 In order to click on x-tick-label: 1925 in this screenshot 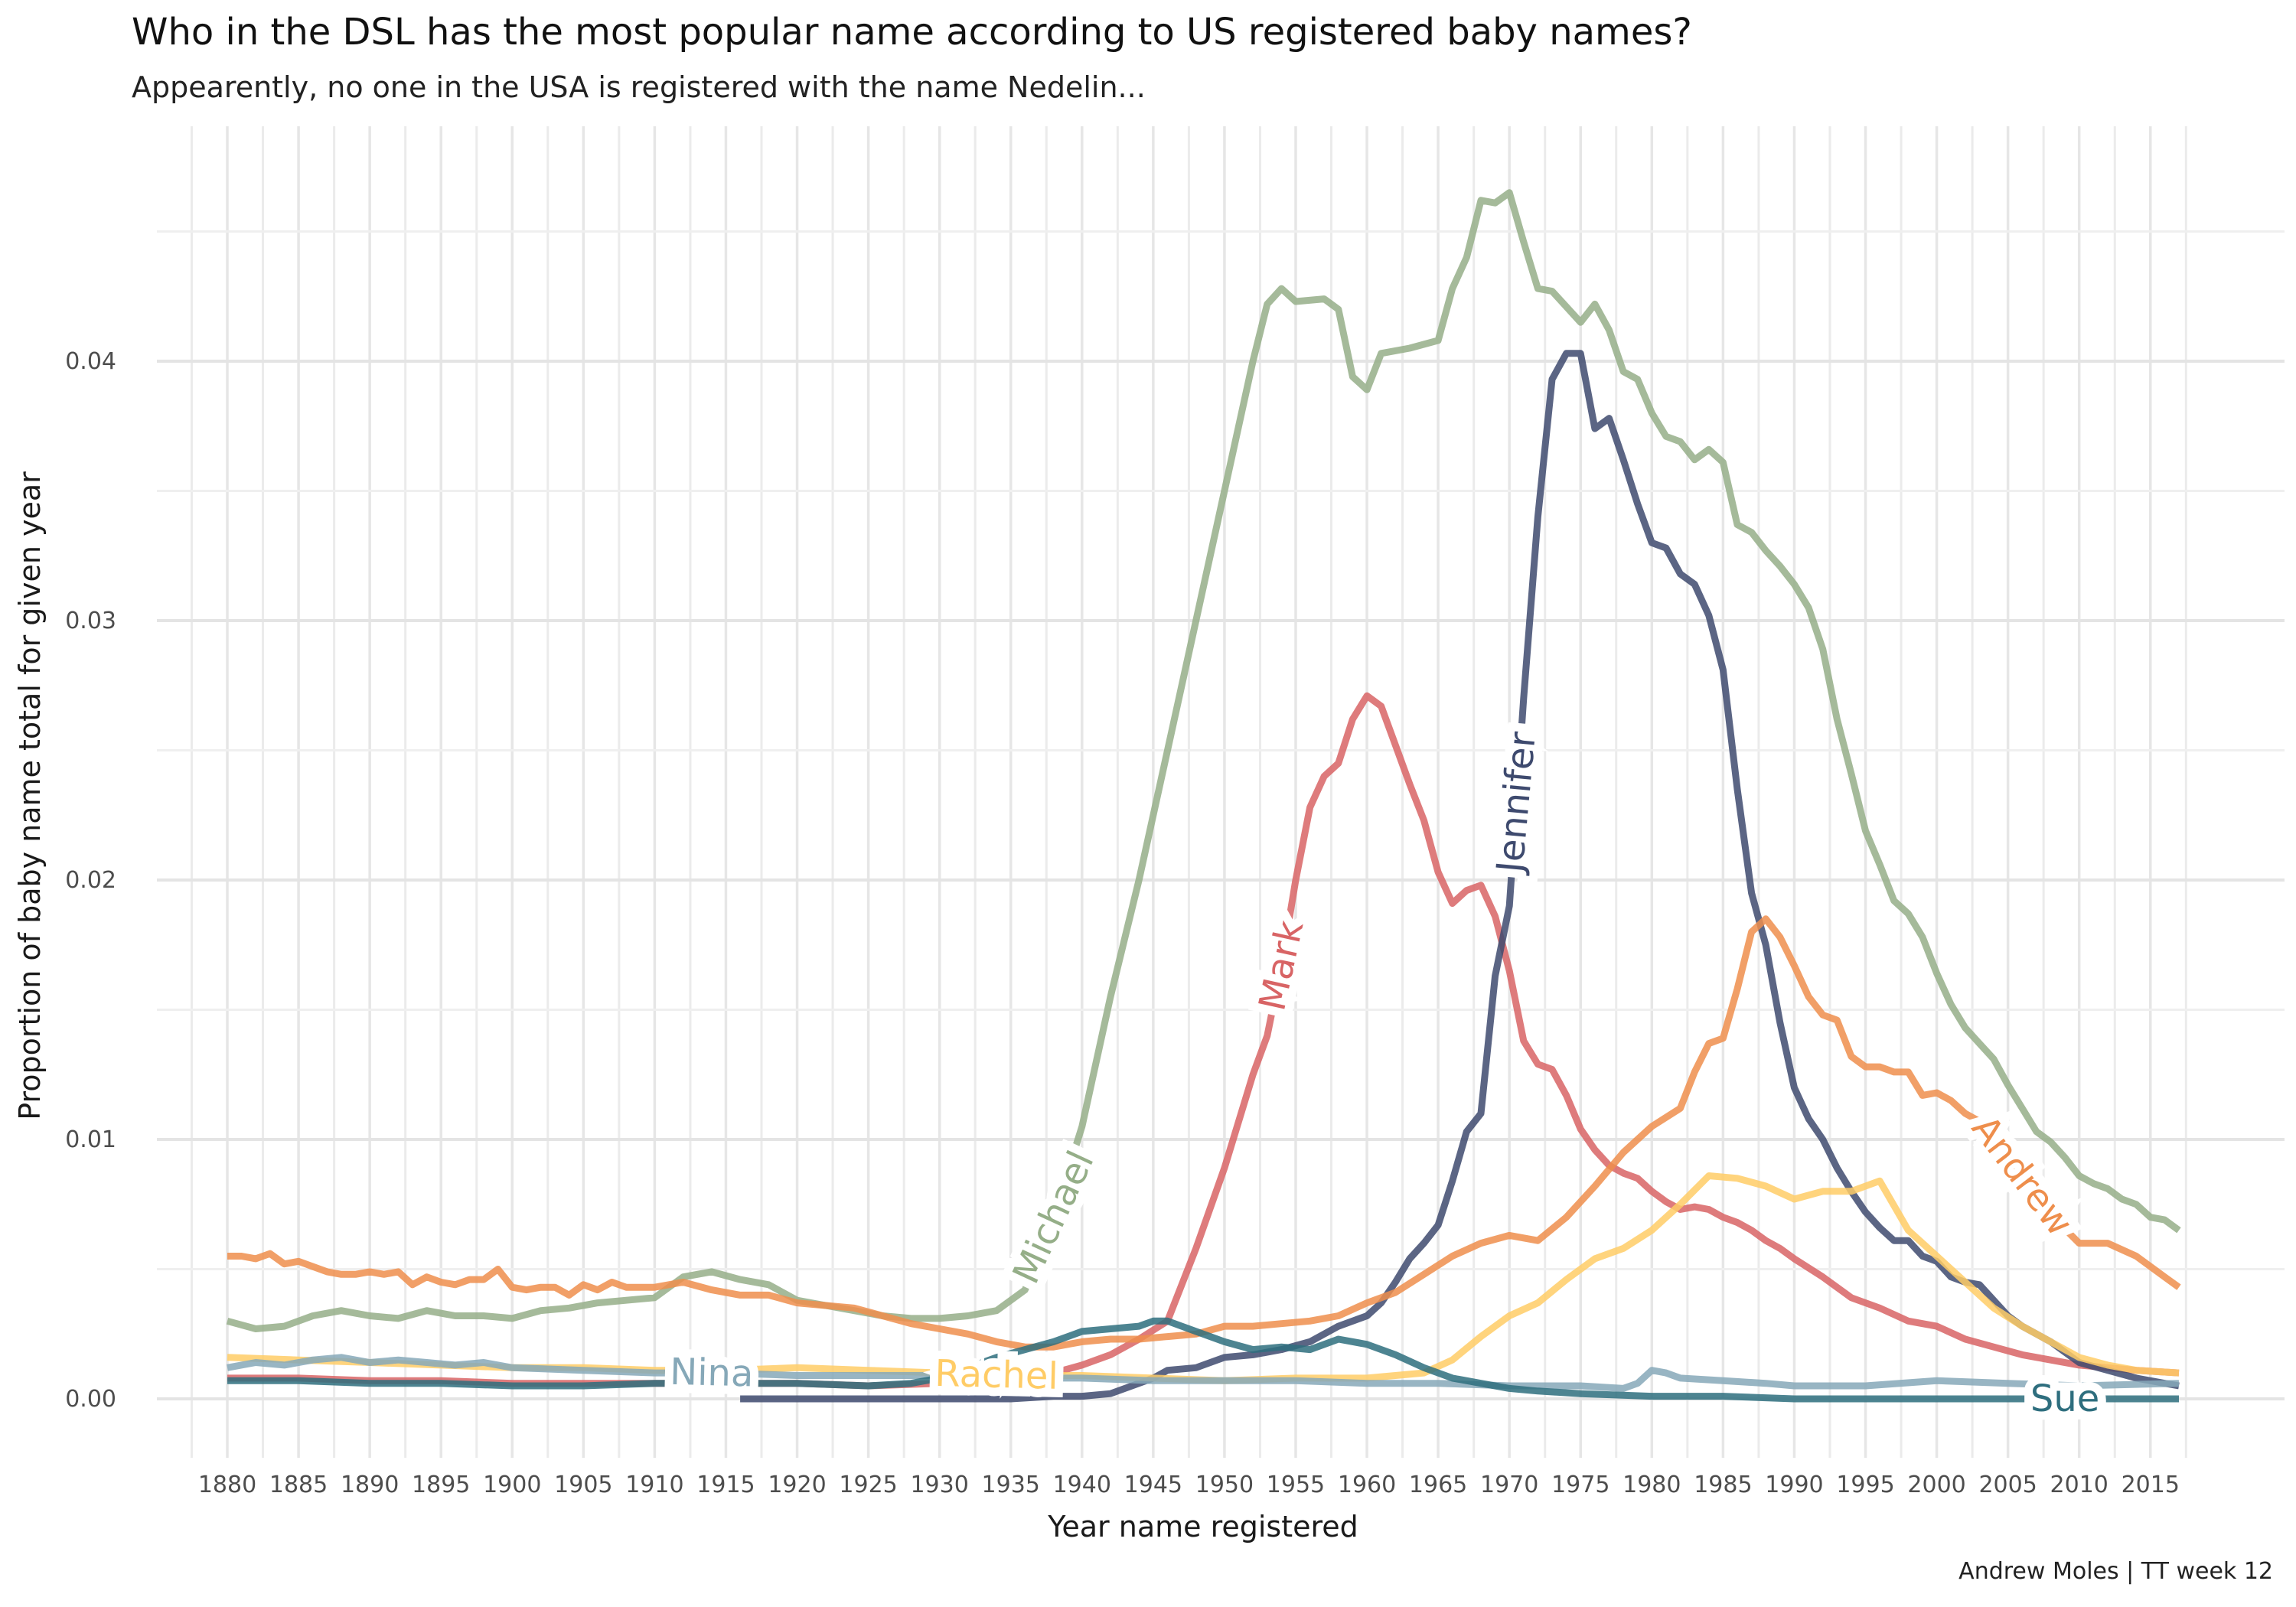, I will do `click(868, 1485)`.